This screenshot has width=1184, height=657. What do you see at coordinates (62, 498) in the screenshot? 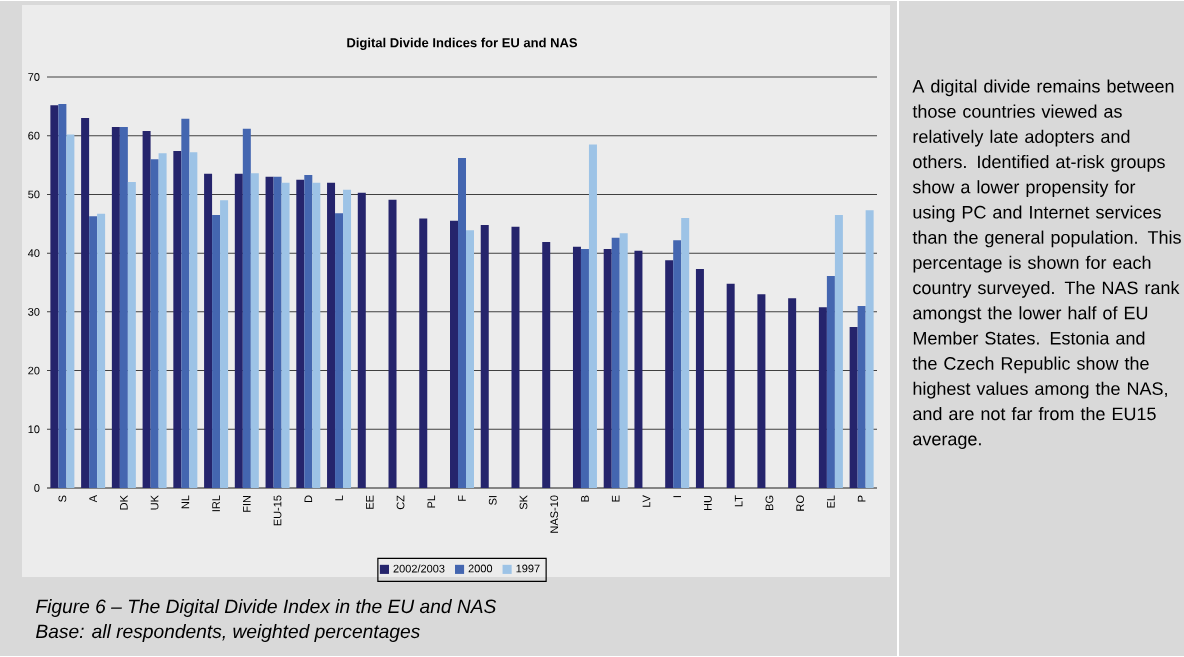
I see `x-tick-label: S` at bounding box center [62, 498].